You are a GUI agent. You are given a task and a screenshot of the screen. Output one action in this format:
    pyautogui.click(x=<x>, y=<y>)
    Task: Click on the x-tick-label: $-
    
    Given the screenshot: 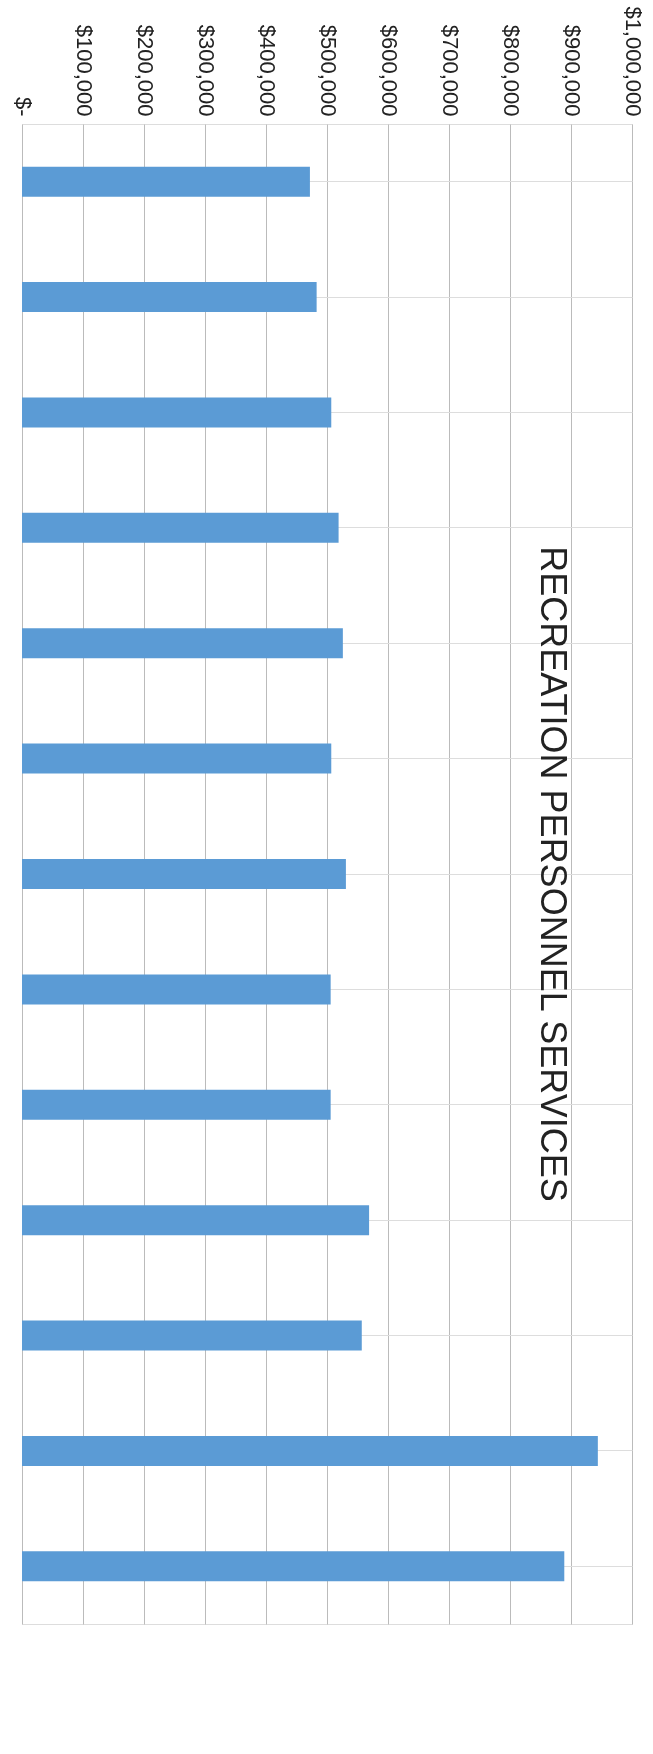 What is the action you would take?
    pyautogui.click(x=23, y=106)
    